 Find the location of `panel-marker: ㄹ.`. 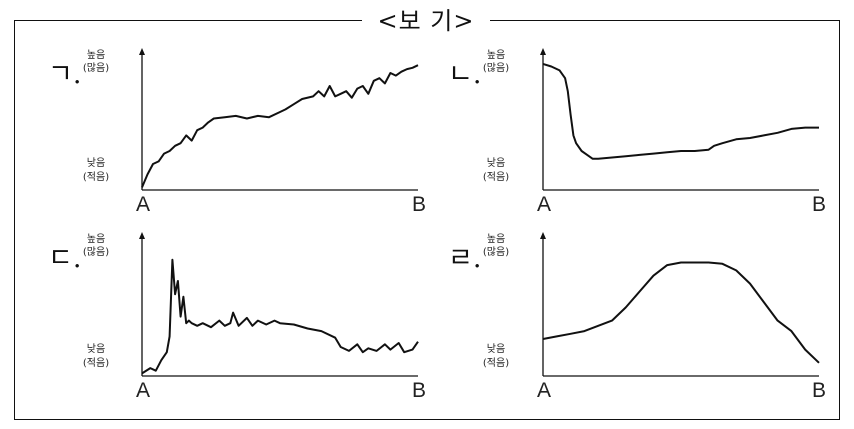

panel-marker: ㄹ. is located at coordinates (465, 258).